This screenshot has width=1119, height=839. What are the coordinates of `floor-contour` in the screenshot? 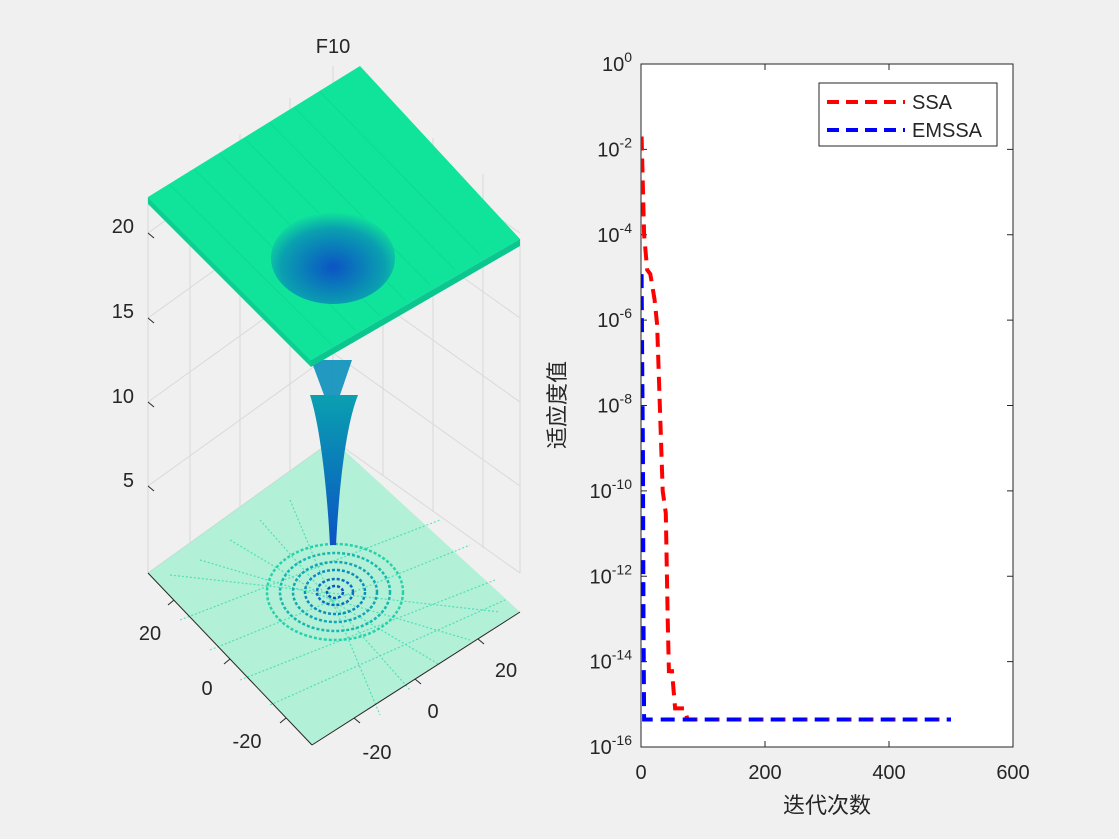 It's located at (334, 592).